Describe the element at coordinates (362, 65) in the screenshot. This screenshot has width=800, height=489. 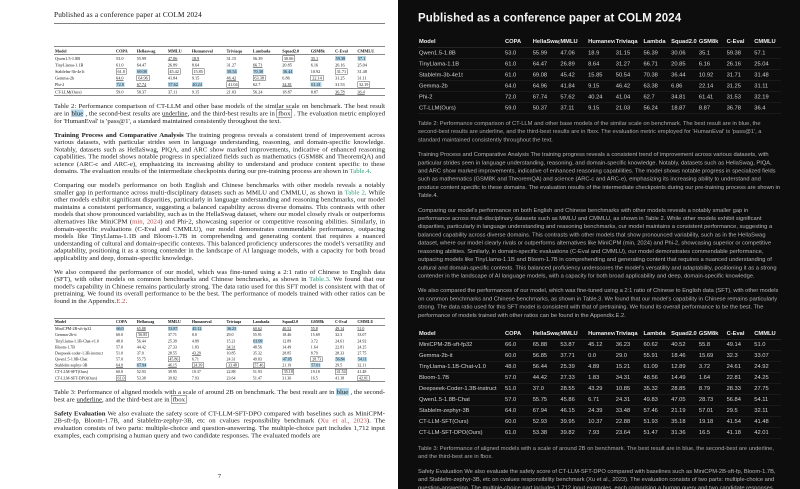
I see `value-cell: 25.04` at that location.